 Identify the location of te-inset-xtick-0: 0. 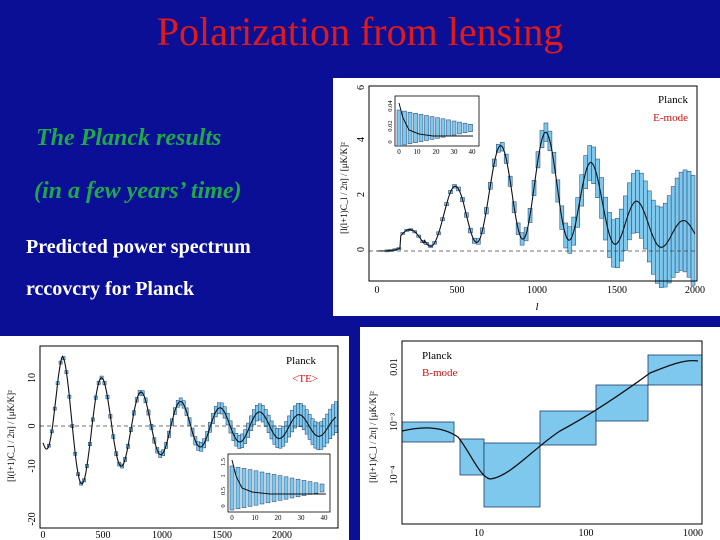
(232, 518).